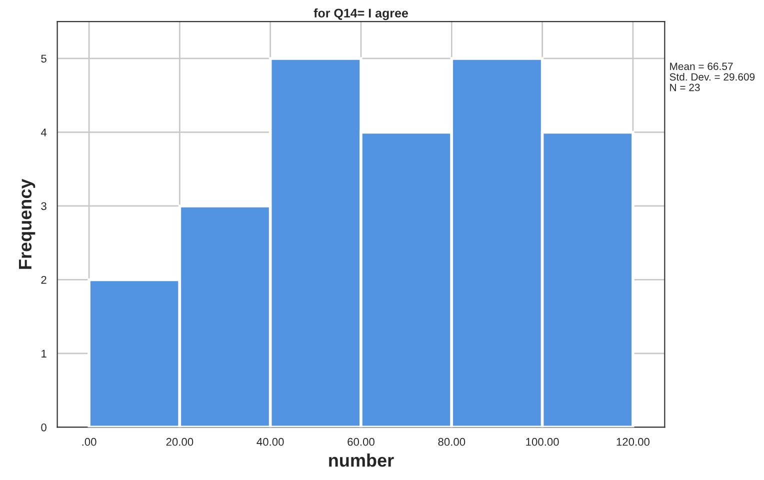 The height and width of the screenshot is (480, 764). Describe the element at coordinates (685, 88) in the screenshot. I see `text: N = 23` at that location.